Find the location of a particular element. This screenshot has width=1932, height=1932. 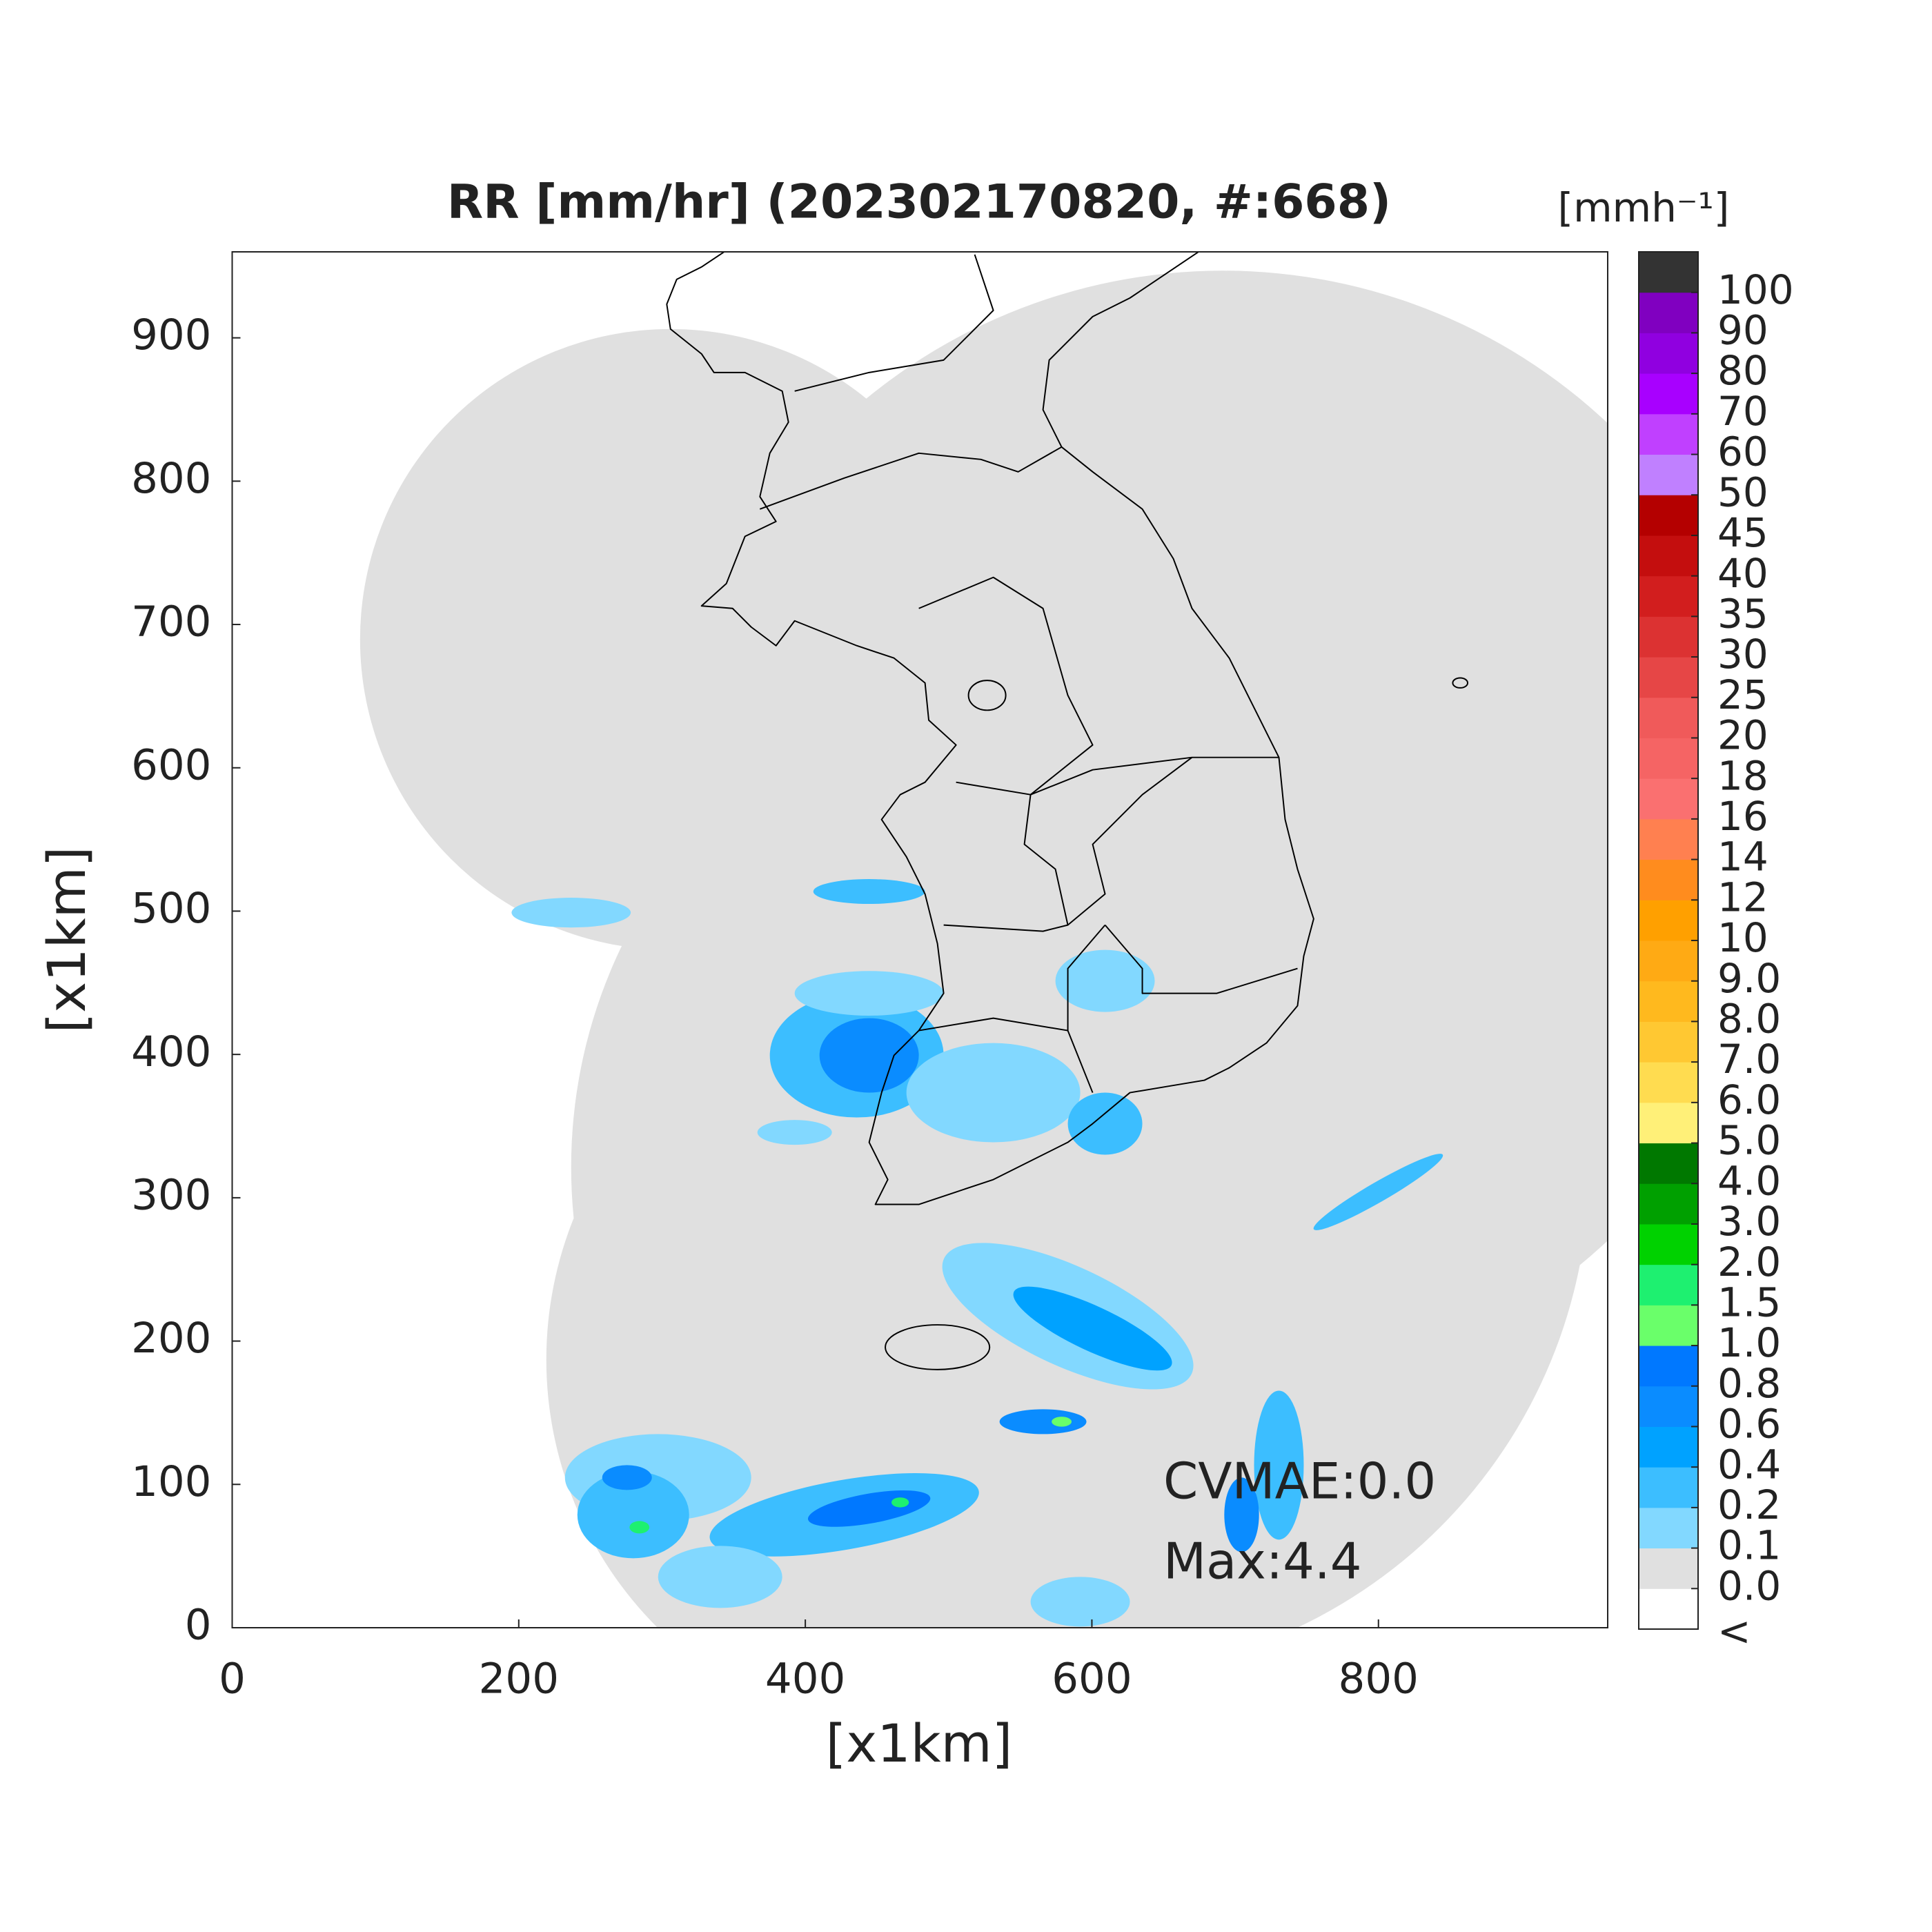

colorbar-tick-label: 6.0 is located at coordinates (1749, 1099).